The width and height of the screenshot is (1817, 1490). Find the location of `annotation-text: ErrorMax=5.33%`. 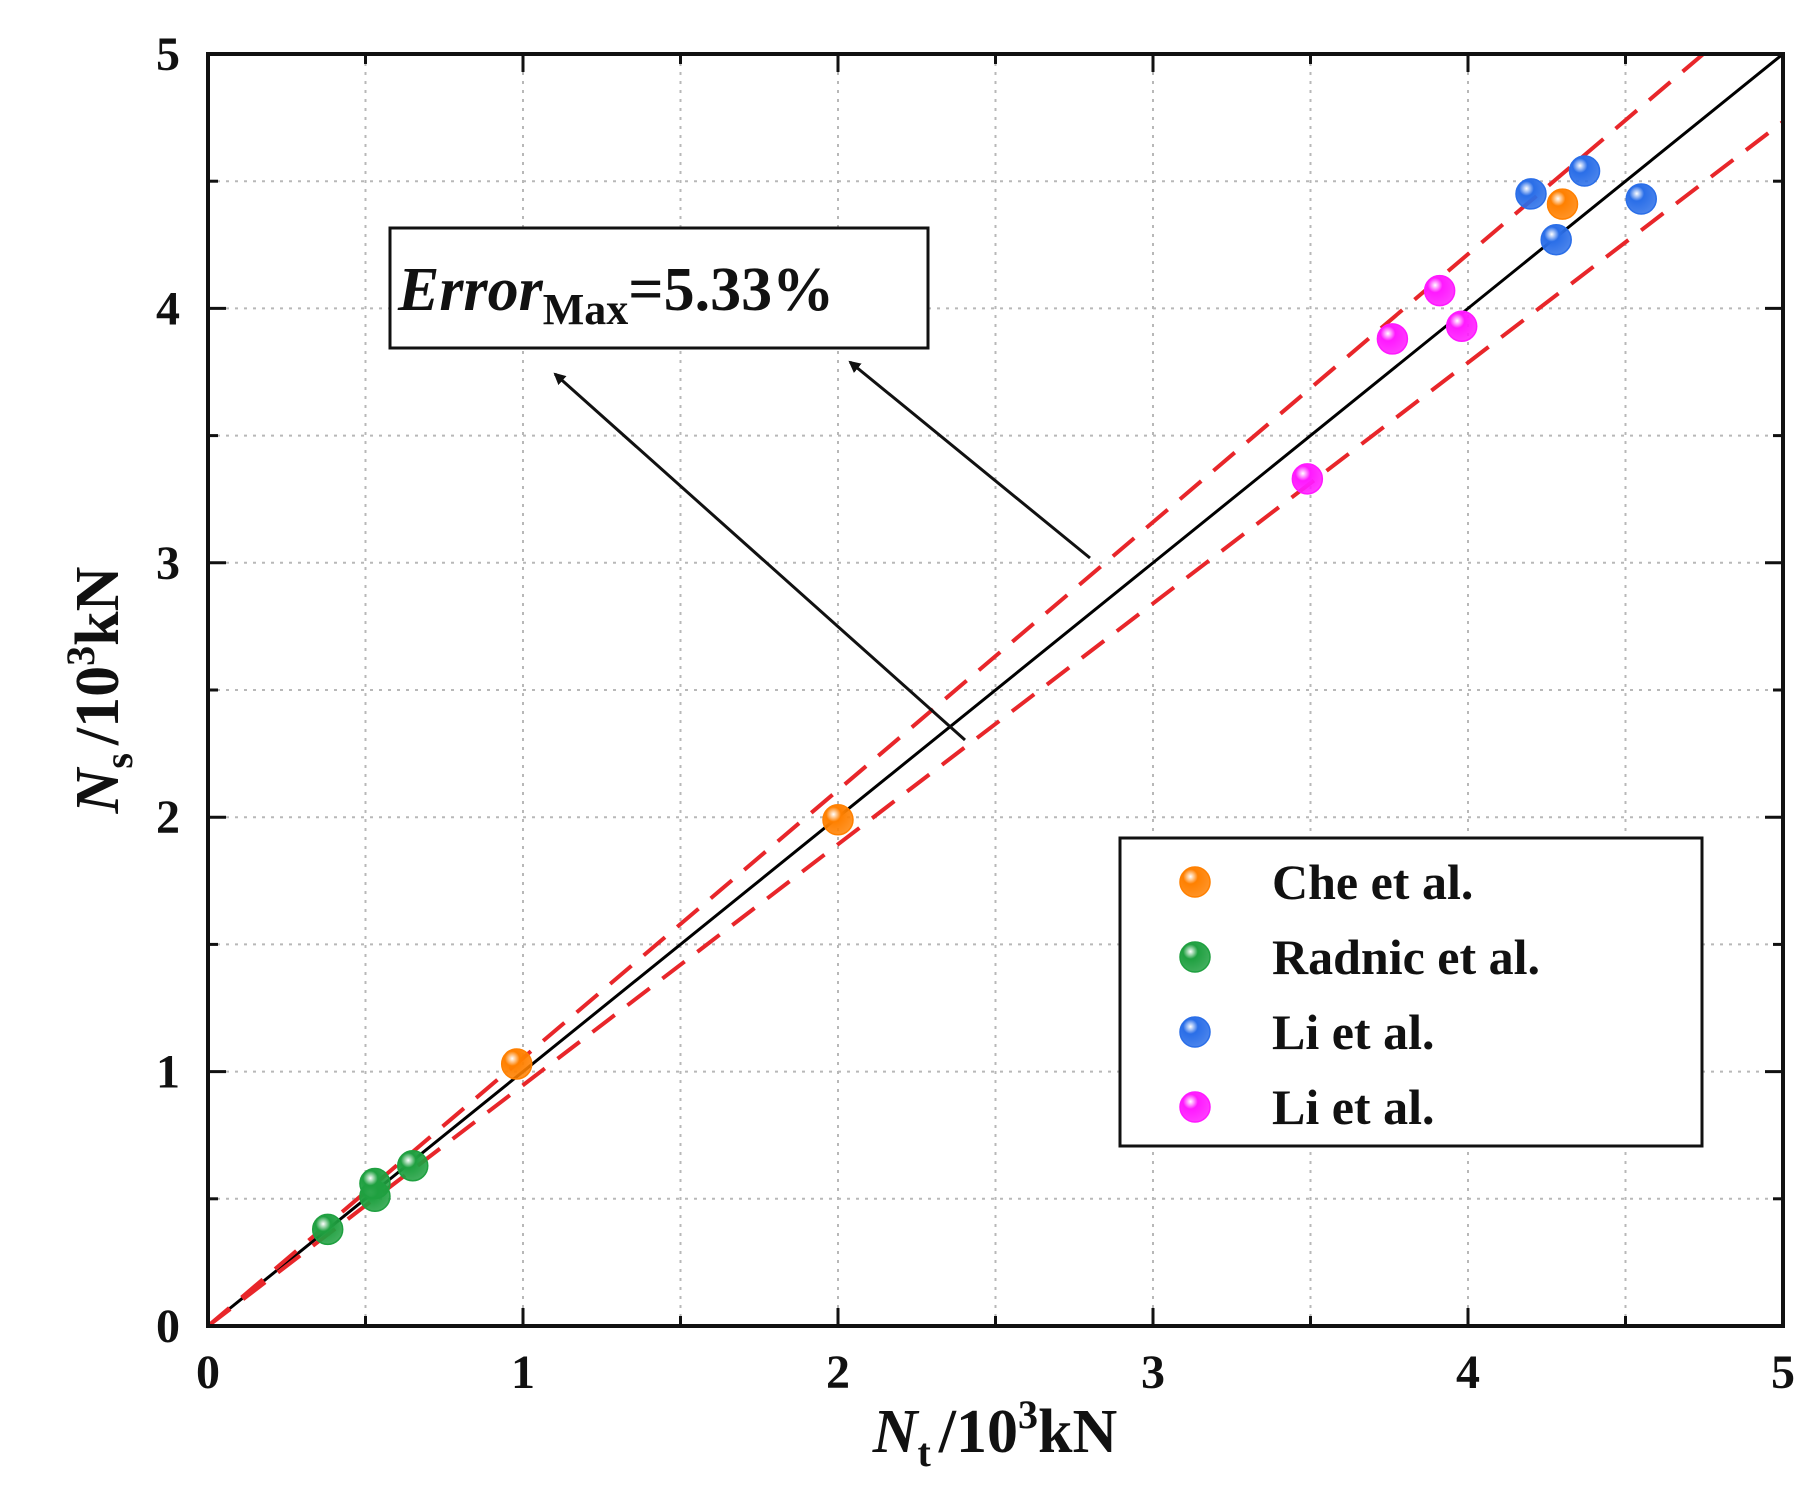

annotation-text: ErrorMax=5.33% is located at coordinates (615, 295).